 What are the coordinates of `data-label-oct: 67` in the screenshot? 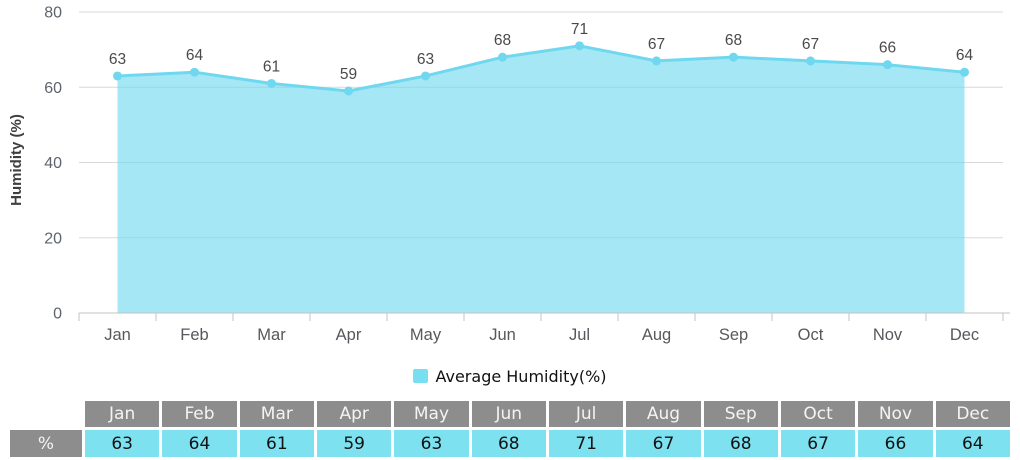 It's located at (810, 44).